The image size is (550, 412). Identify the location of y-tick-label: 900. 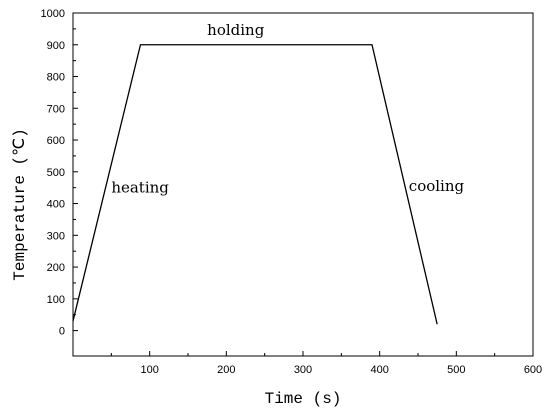
(56, 46).